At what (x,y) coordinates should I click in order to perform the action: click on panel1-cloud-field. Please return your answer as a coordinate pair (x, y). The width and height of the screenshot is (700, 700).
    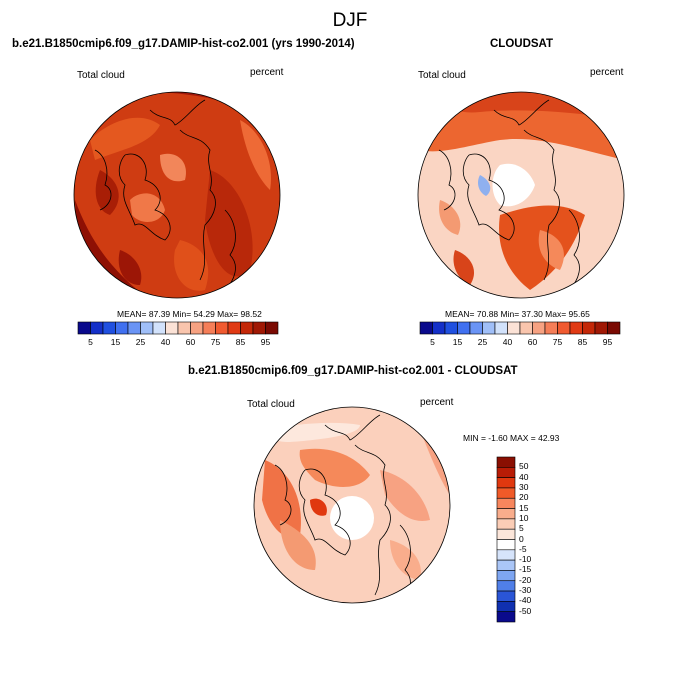
    Looking at the image, I should click on (177, 195).